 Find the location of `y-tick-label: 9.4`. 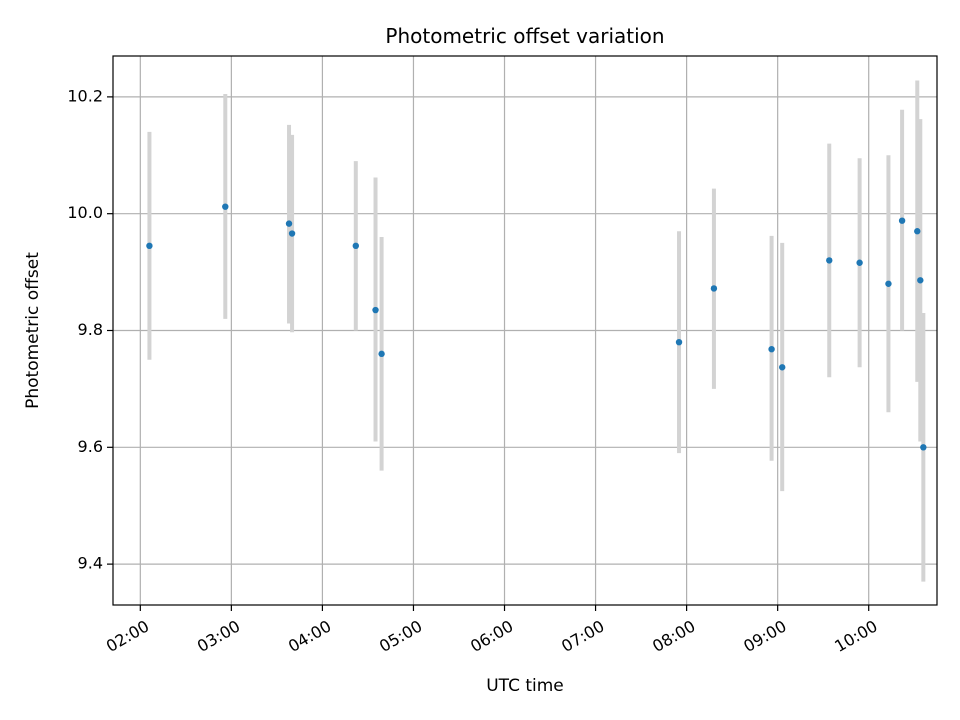

y-tick-label: 9.4 is located at coordinates (90, 563).